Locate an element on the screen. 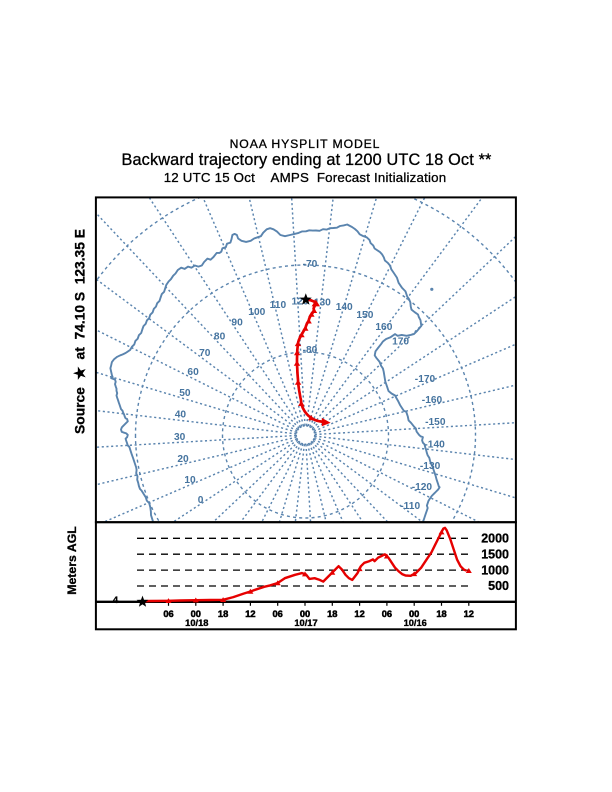  svg-text: 30 is located at coordinates (180, 437).